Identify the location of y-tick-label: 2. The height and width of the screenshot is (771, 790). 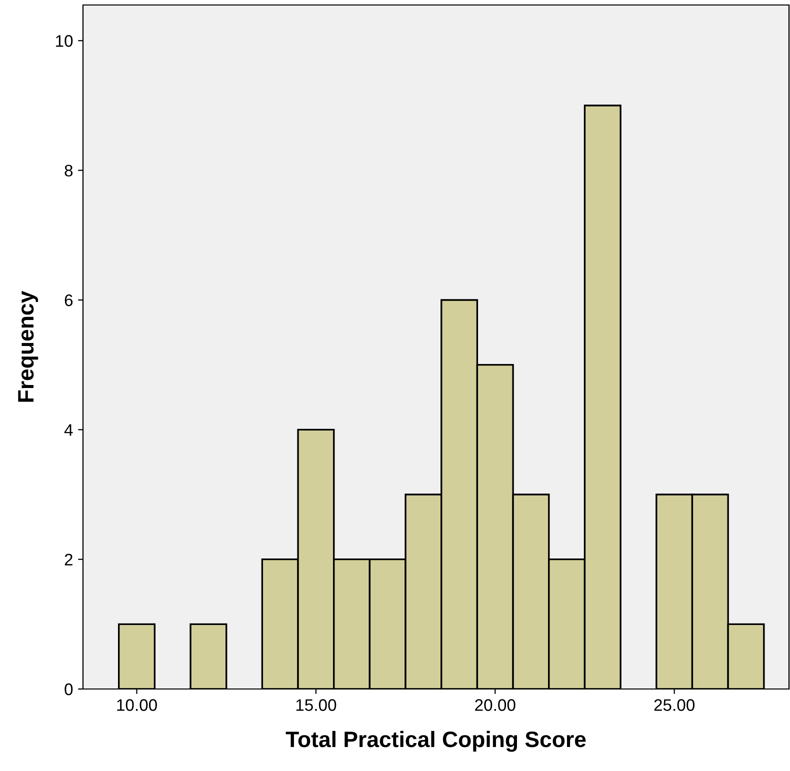
(68, 560).